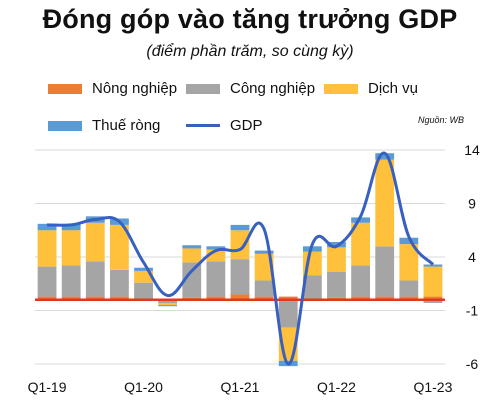  I want to click on legend-swatch-cong-nghiep, so click(203, 88).